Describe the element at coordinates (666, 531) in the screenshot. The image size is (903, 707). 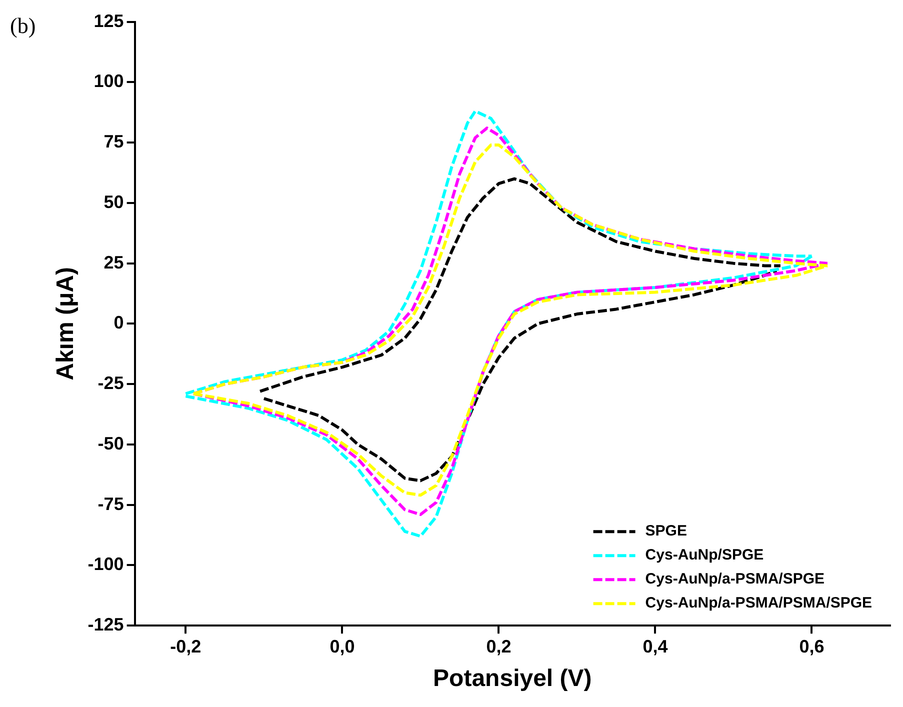
I see `legend-label: SPGE` at that location.